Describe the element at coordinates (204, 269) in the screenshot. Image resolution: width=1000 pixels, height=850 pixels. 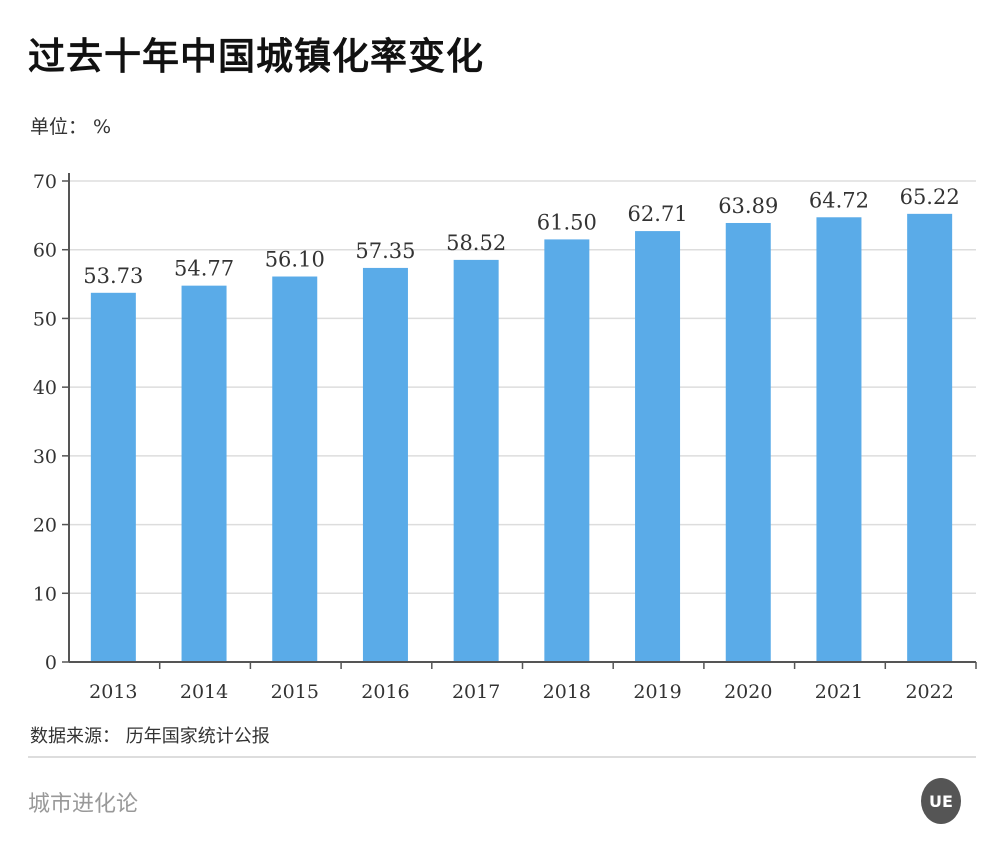
I see `data-label: 54.77` at that location.